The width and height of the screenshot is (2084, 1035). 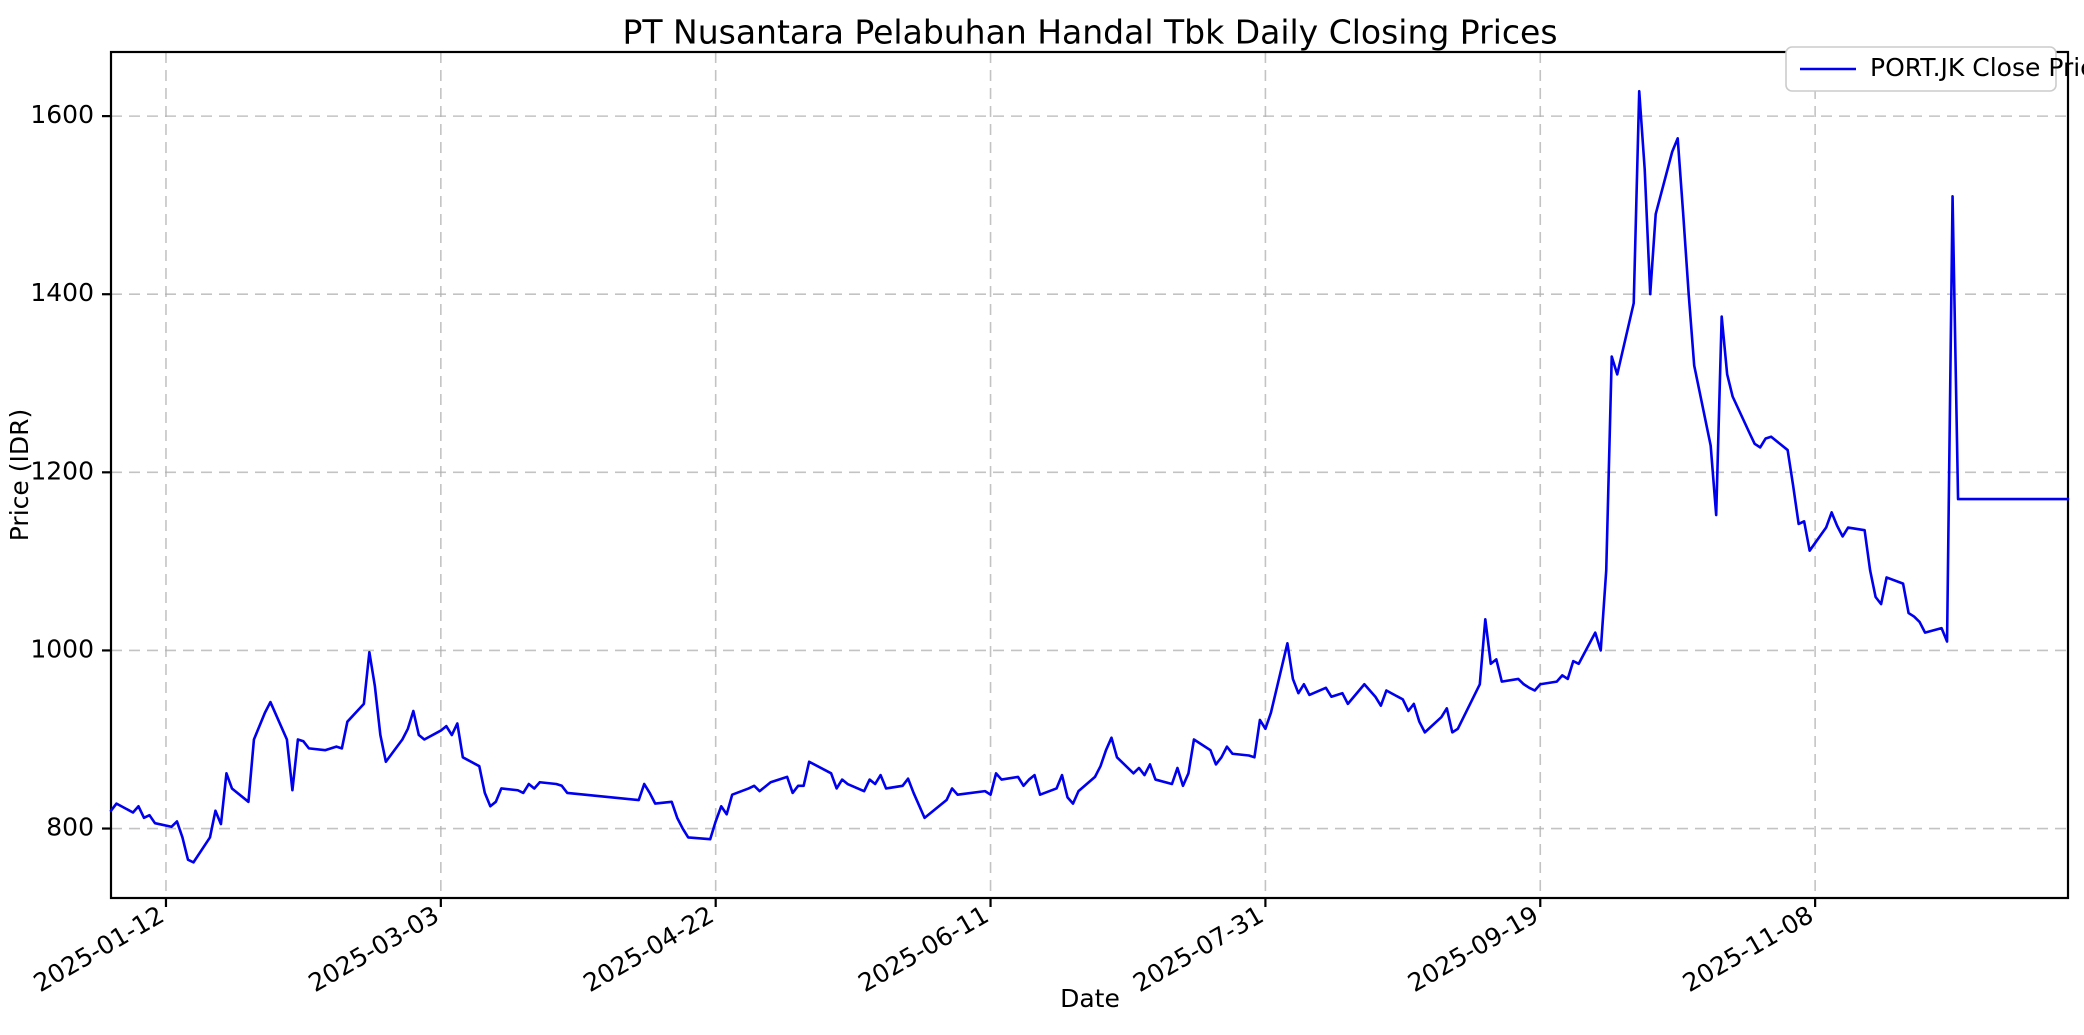 What do you see at coordinates (62, 292) in the screenshot?
I see `y-tick-label: 1400` at bounding box center [62, 292].